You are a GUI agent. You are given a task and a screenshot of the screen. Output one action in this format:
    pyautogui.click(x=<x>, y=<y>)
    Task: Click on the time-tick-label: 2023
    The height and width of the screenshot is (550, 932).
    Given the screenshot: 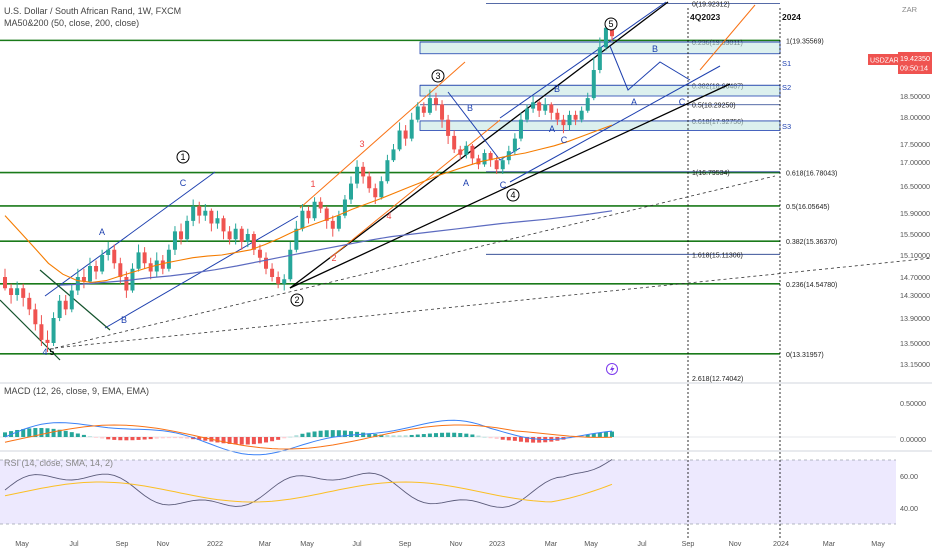 What is the action you would take?
    pyautogui.click(x=497, y=543)
    